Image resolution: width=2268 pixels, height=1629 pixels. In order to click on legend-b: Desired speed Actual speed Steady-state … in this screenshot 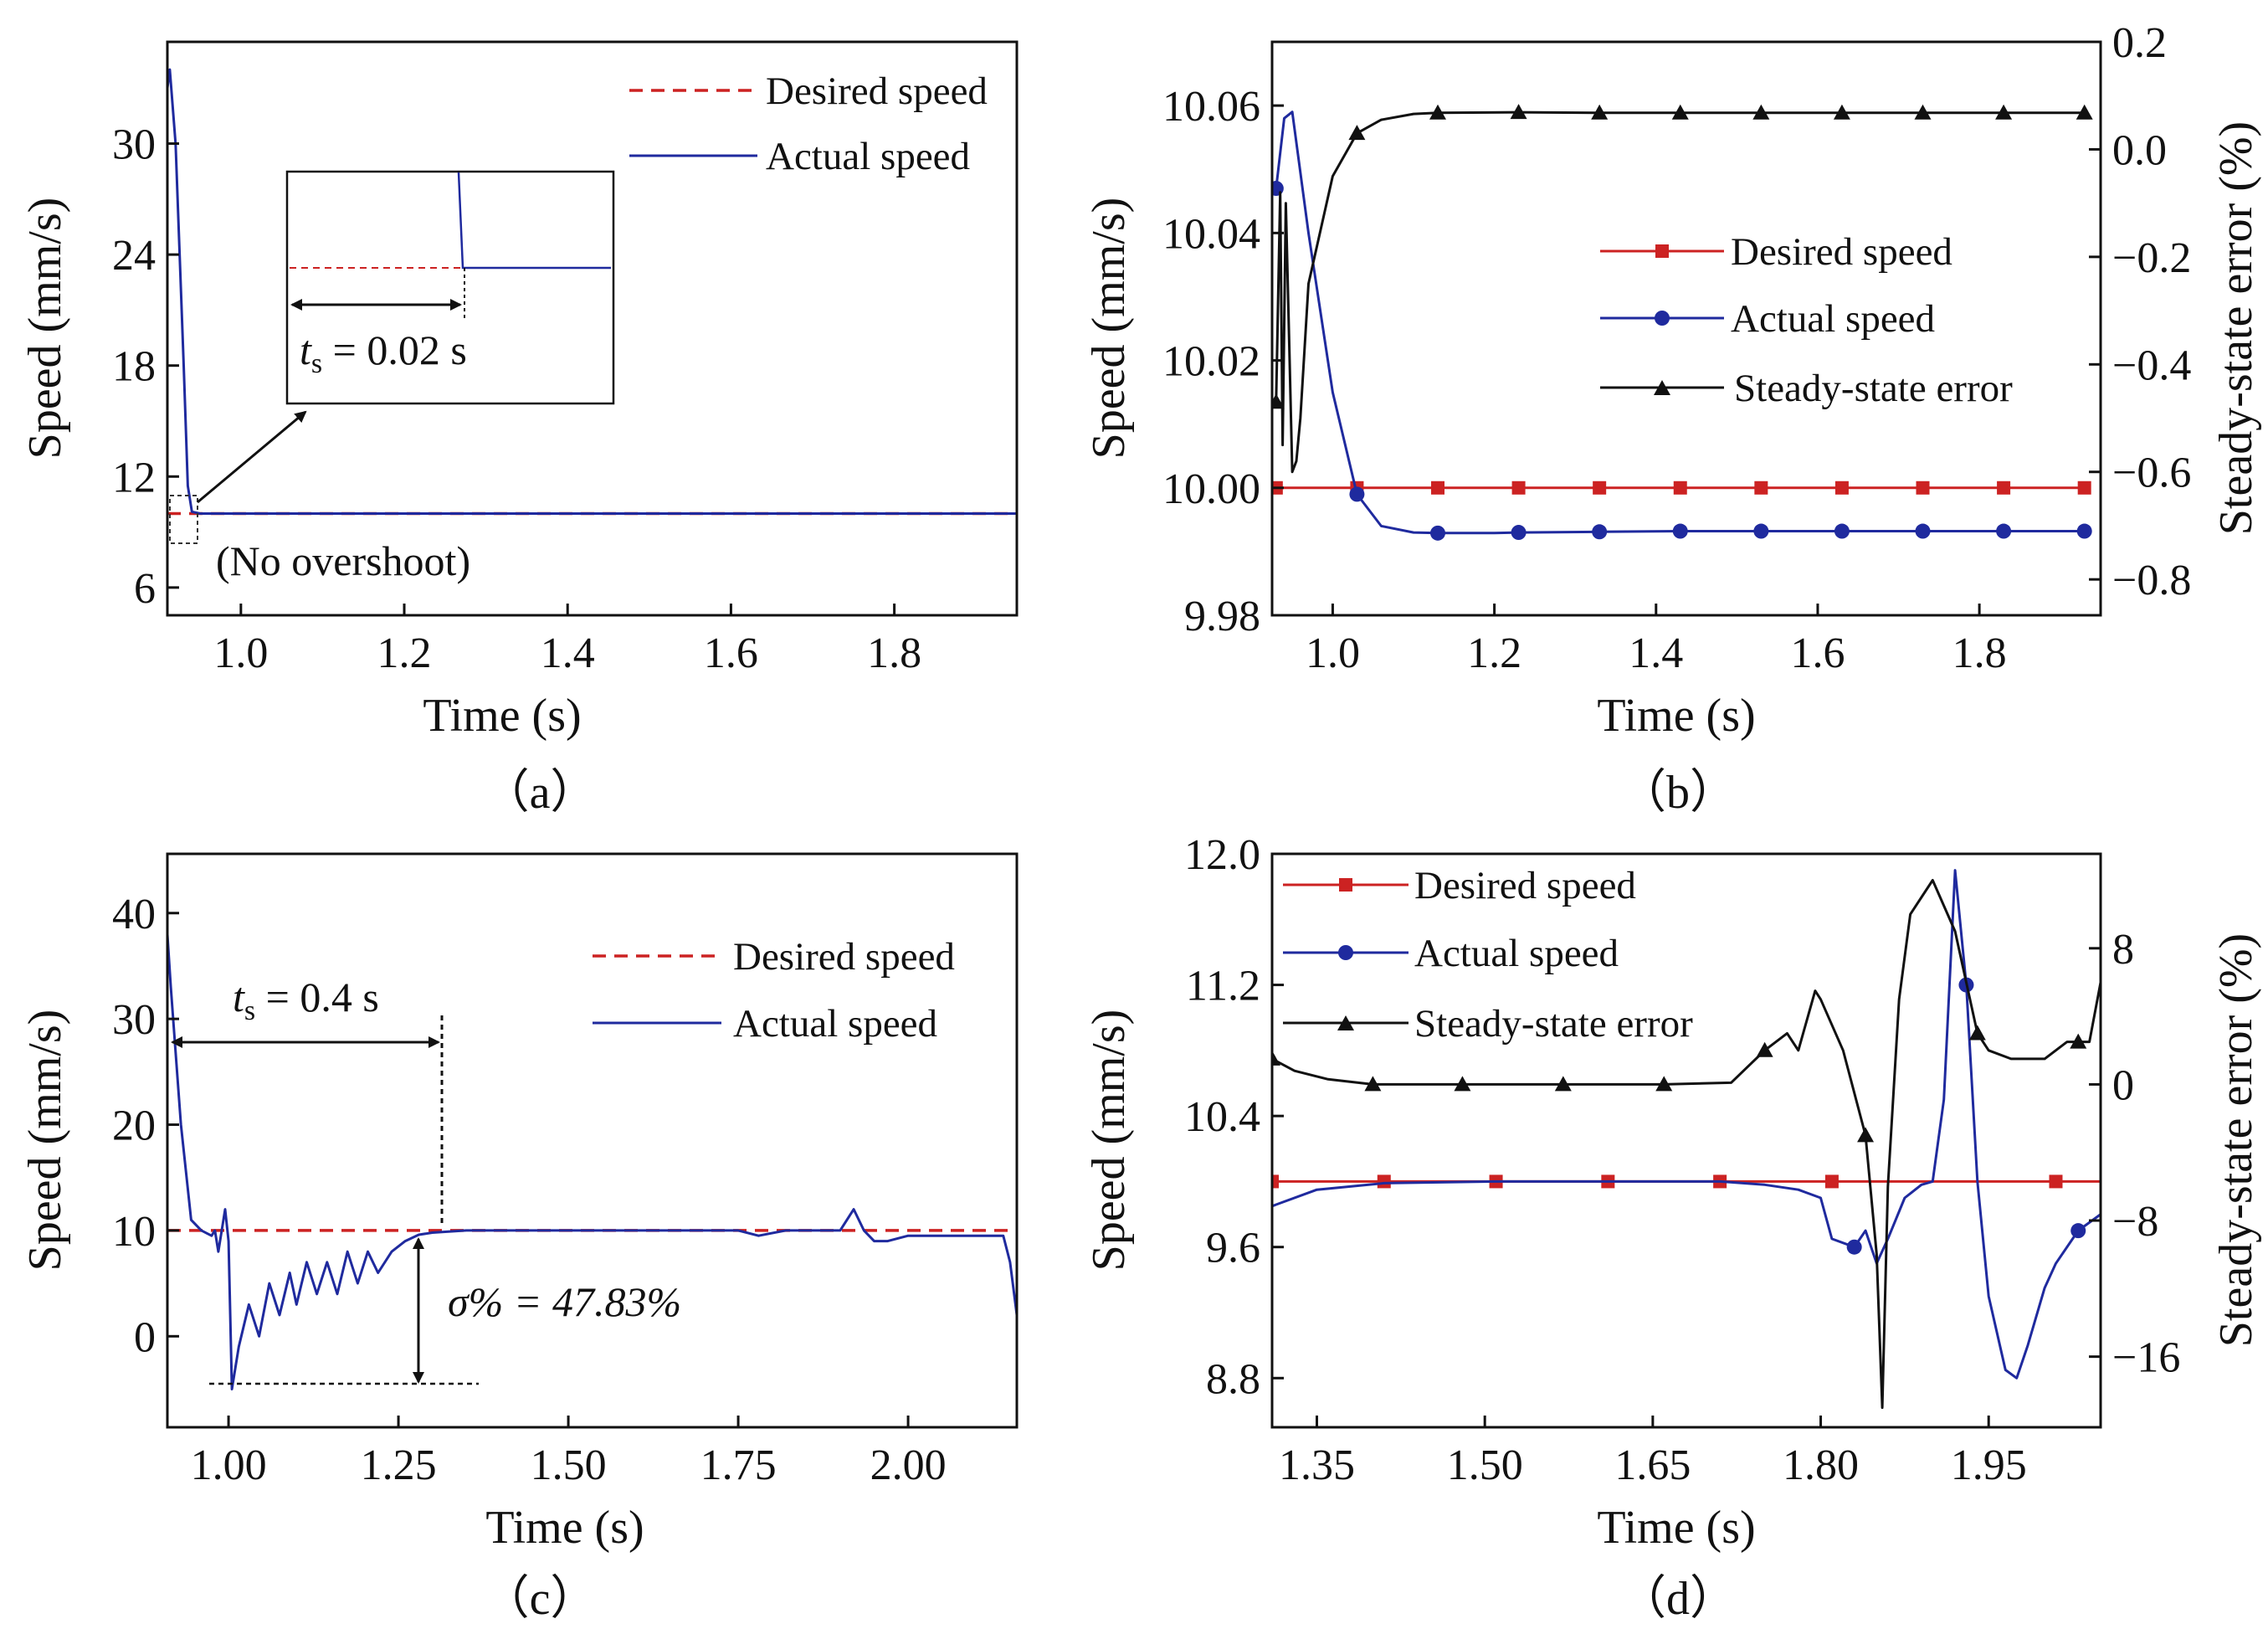, I will do `click(1807, 320)`.